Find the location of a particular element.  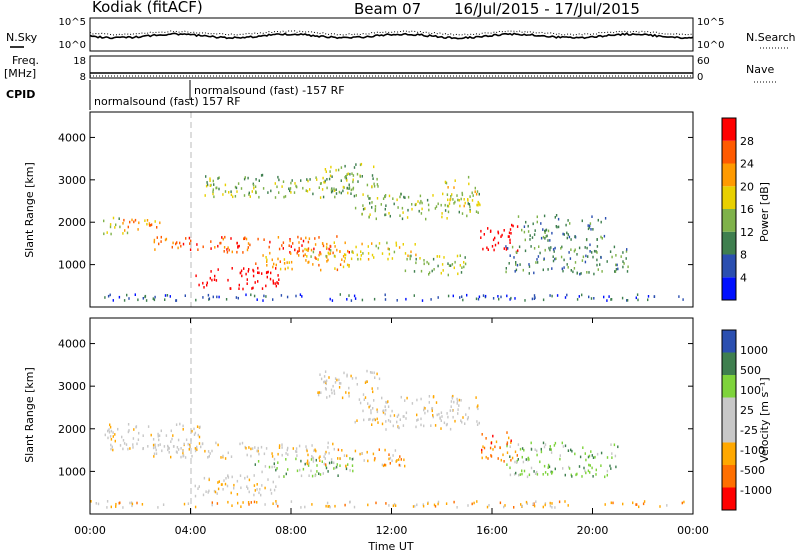

y-tick-label: 2000 is located at coordinates (72, 429).